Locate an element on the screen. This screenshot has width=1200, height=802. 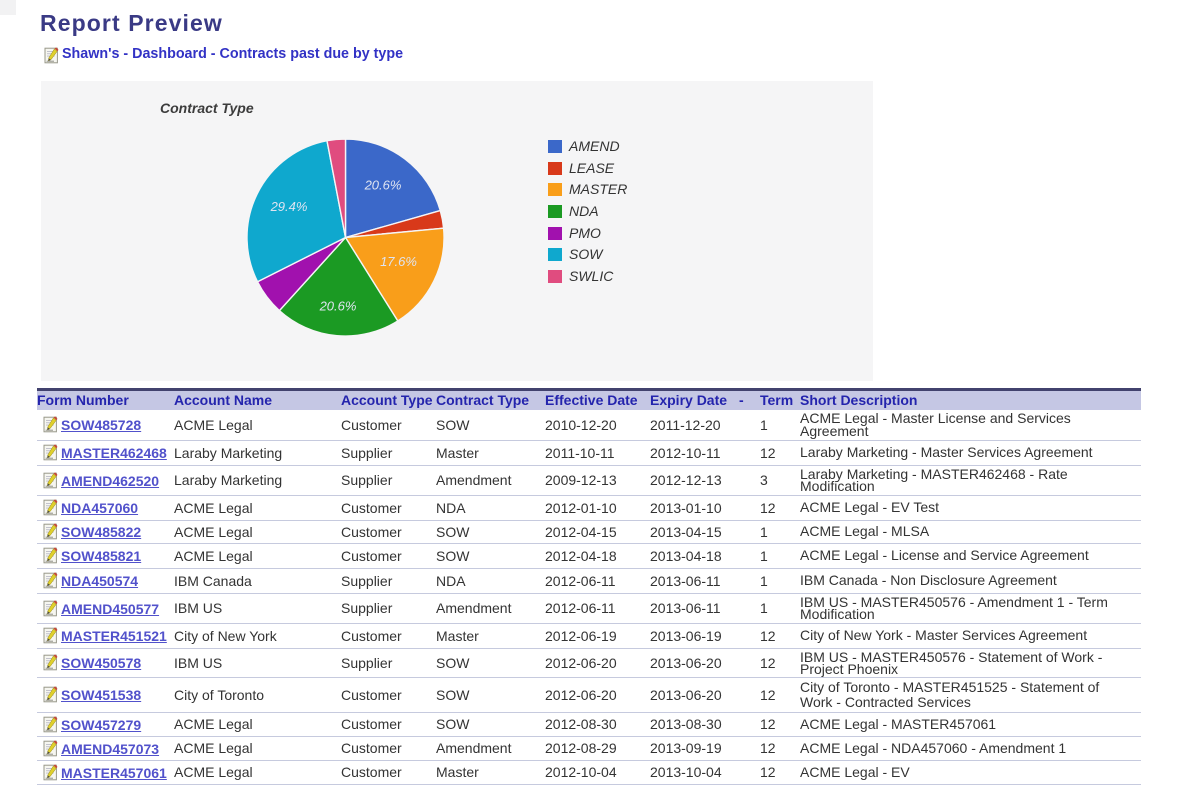
svg-text: 29.4% is located at coordinates (289, 206).